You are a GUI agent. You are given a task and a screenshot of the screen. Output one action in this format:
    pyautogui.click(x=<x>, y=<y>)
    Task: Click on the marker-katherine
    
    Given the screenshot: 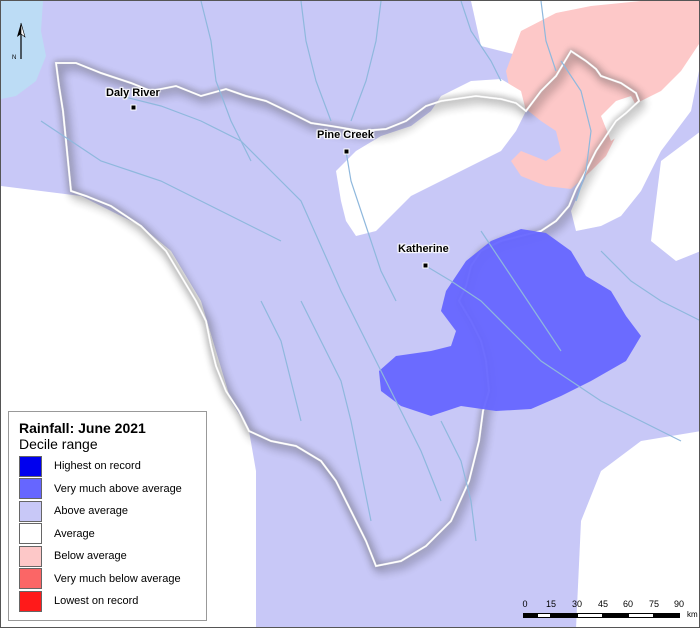 What is the action you would take?
    pyautogui.click(x=425, y=265)
    